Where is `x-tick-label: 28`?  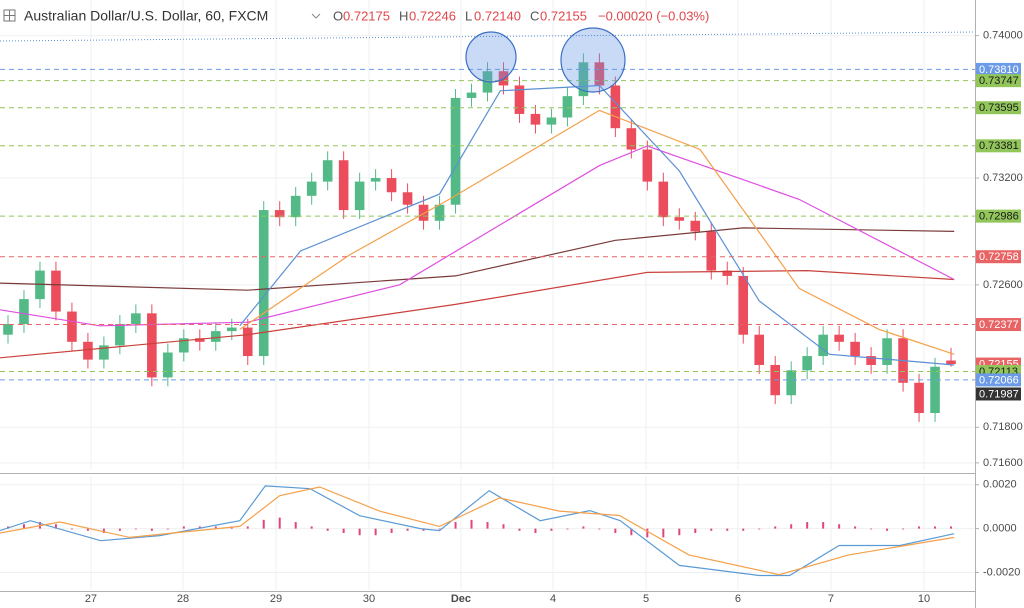
x-tick-label: 28 is located at coordinates (183, 599).